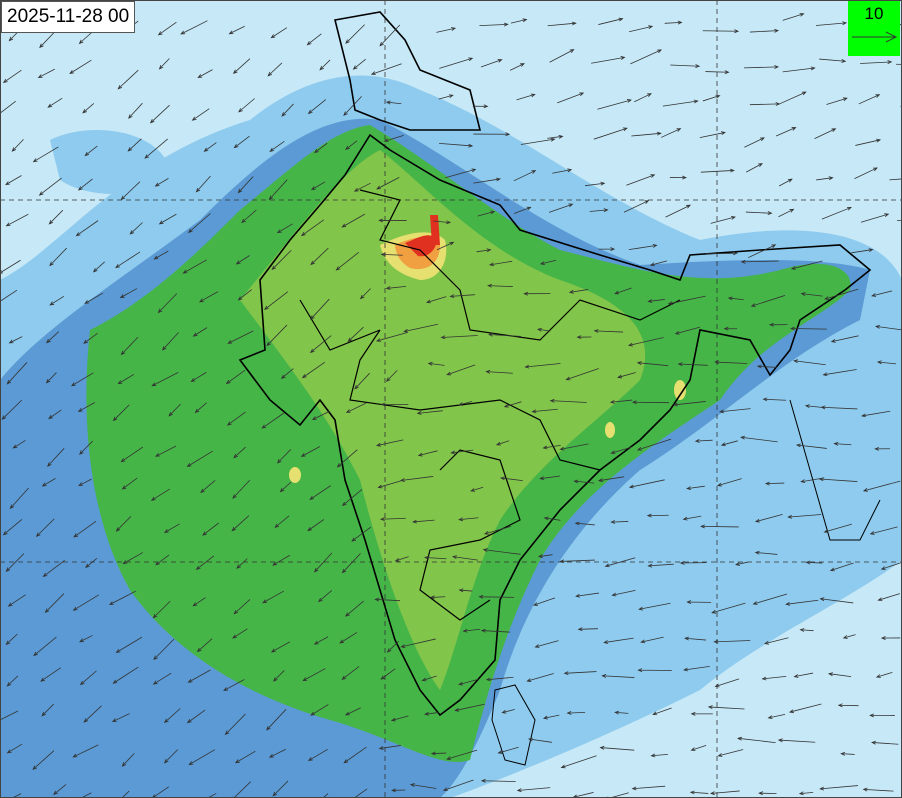 The height and width of the screenshot is (798, 902). What do you see at coordinates (513, 725) in the screenshot?
I see `coastline-srilanka` at bounding box center [513, 725].